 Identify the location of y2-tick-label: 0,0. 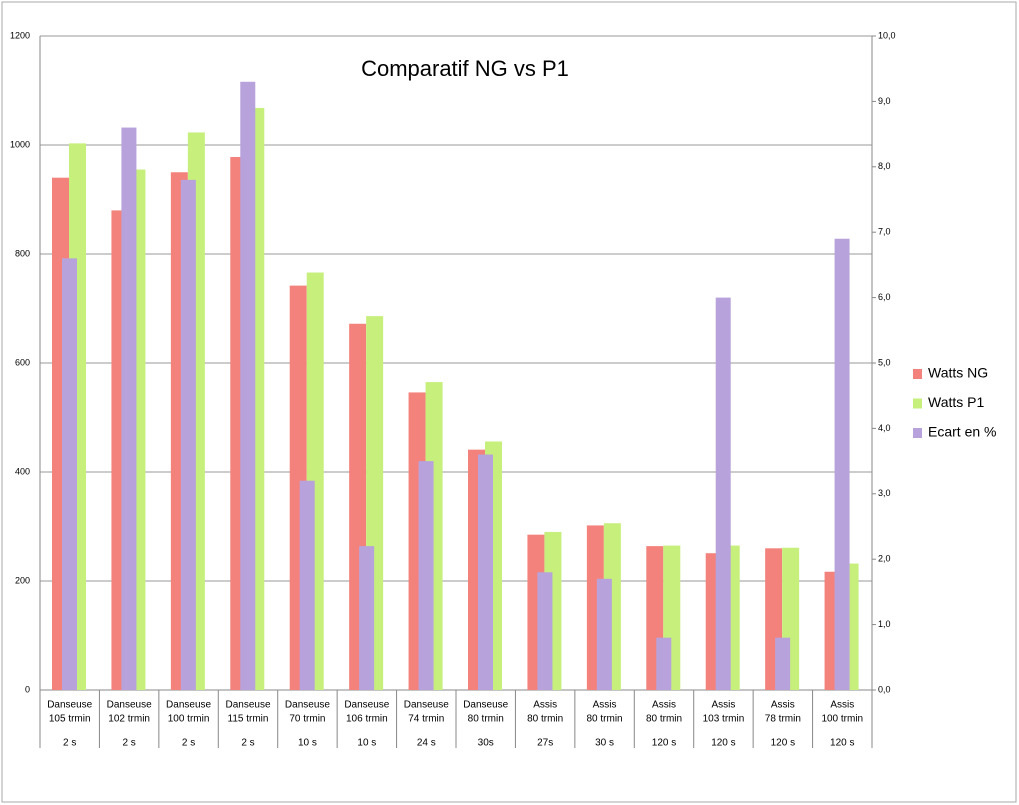
(884, 689).